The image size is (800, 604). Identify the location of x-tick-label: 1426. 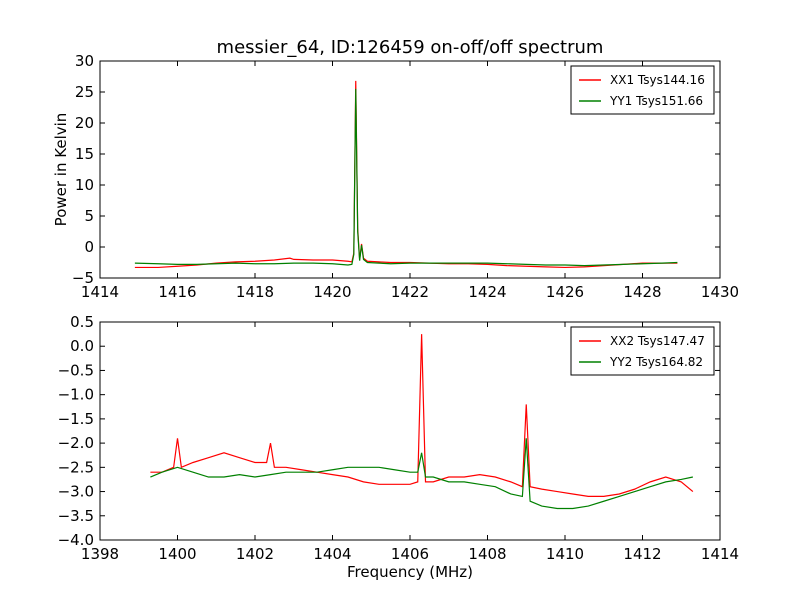
(565, 292).